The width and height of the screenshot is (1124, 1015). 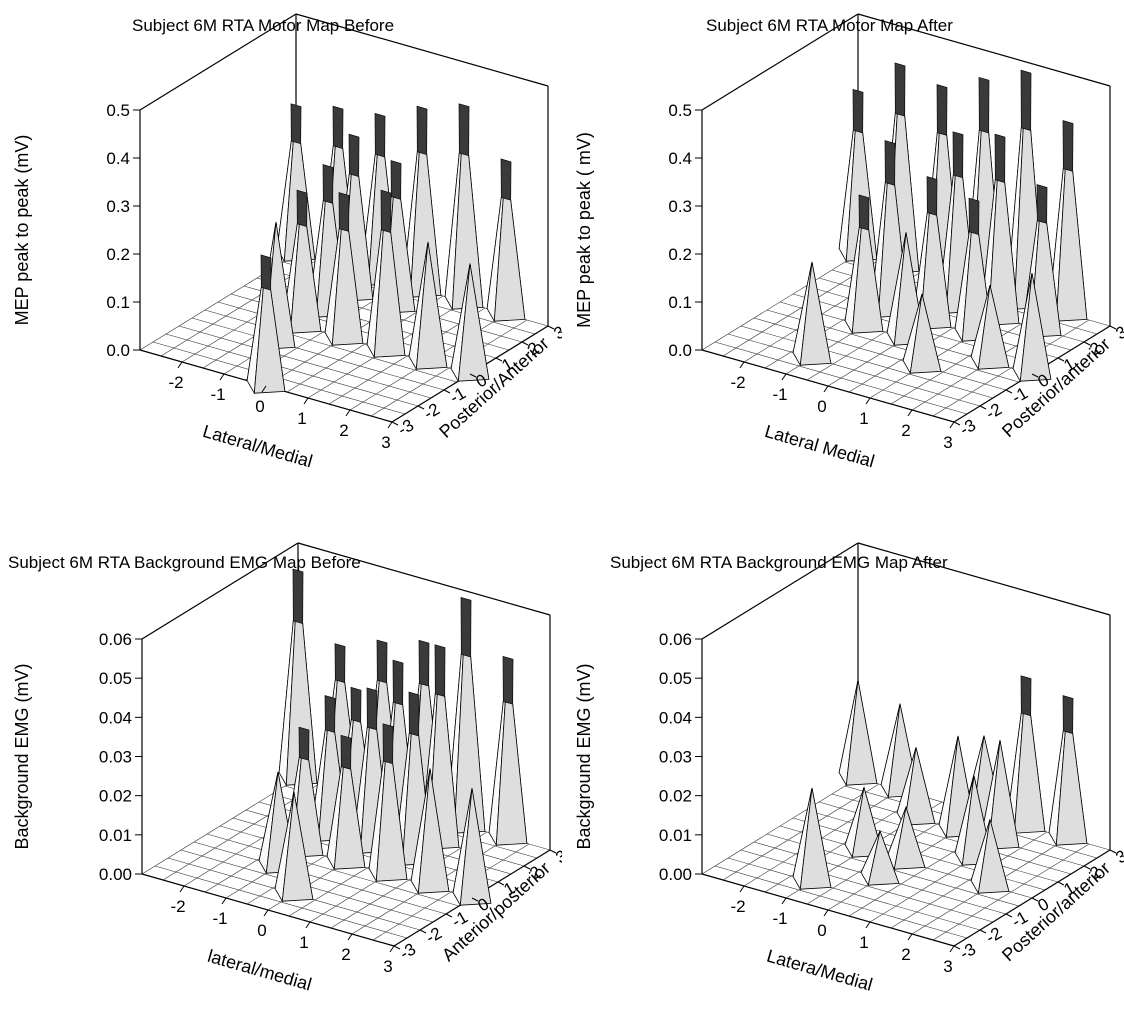 I want to click on z-tick-label: 0.2, so click(x=680, y=254).